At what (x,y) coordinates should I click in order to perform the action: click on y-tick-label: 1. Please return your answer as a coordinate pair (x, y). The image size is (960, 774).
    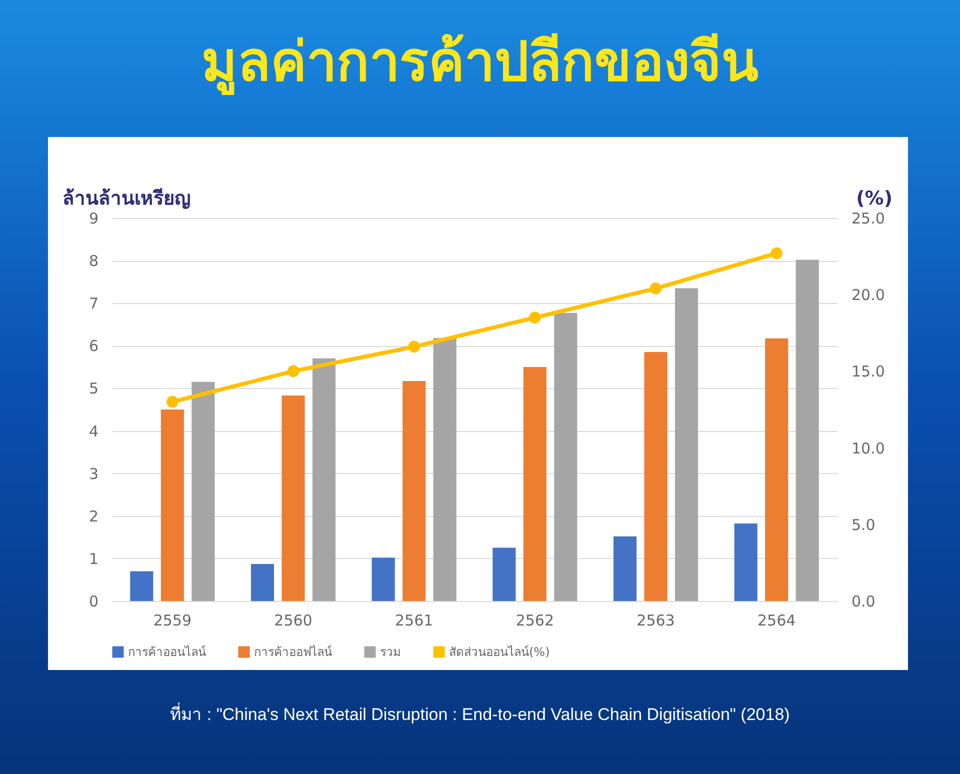
    Looking at the image, I should click on (93, 559).